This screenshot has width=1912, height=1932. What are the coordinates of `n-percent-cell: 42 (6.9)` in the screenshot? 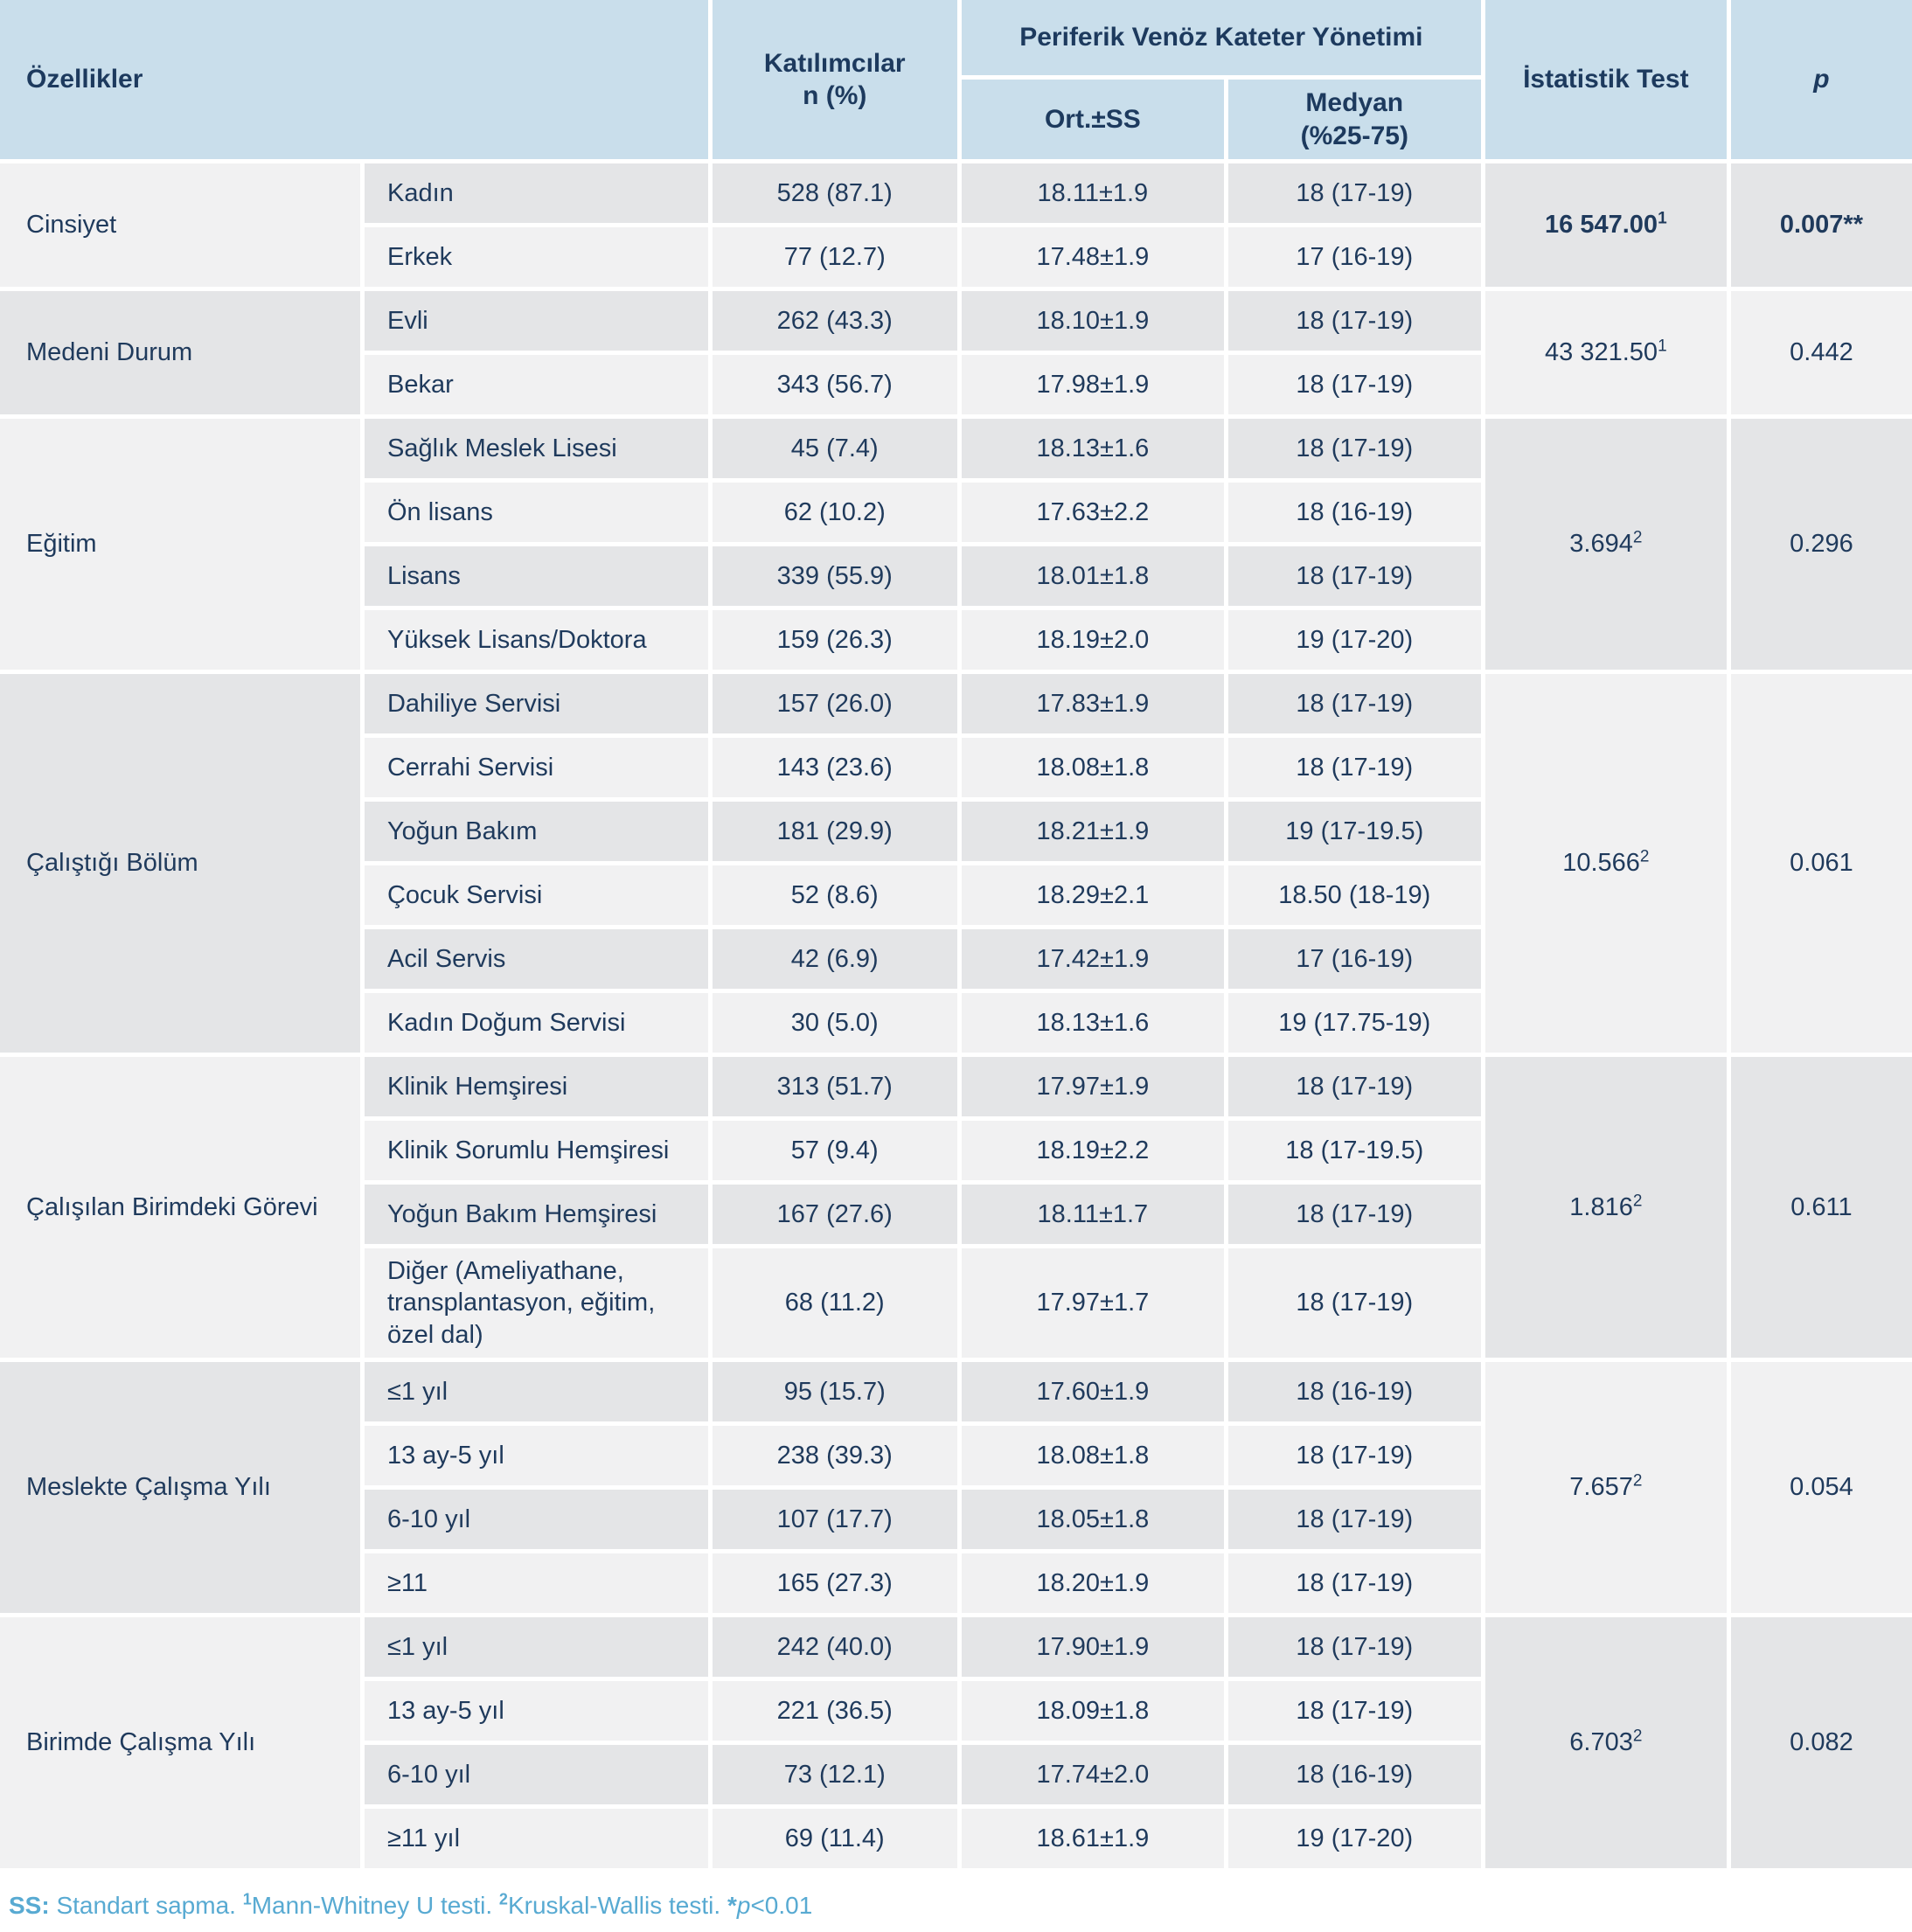 It's located at (834, 959).